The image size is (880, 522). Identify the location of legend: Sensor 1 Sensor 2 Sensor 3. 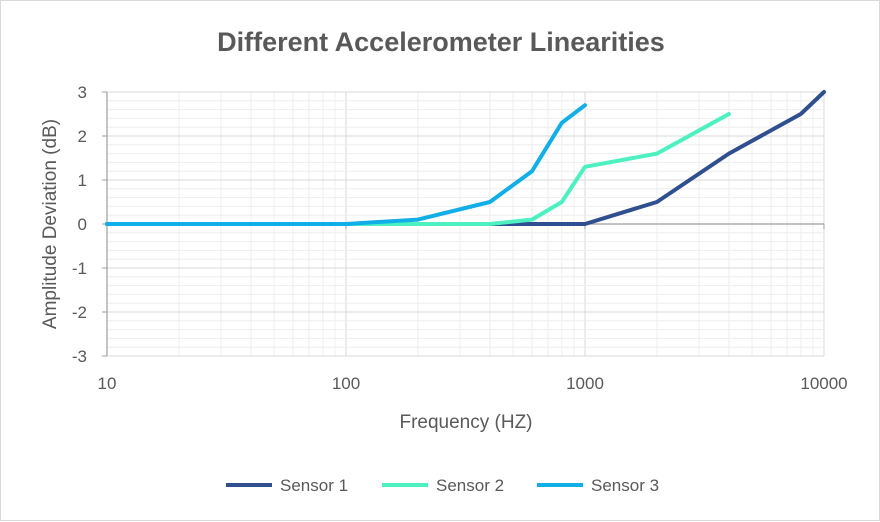
(442, 485).